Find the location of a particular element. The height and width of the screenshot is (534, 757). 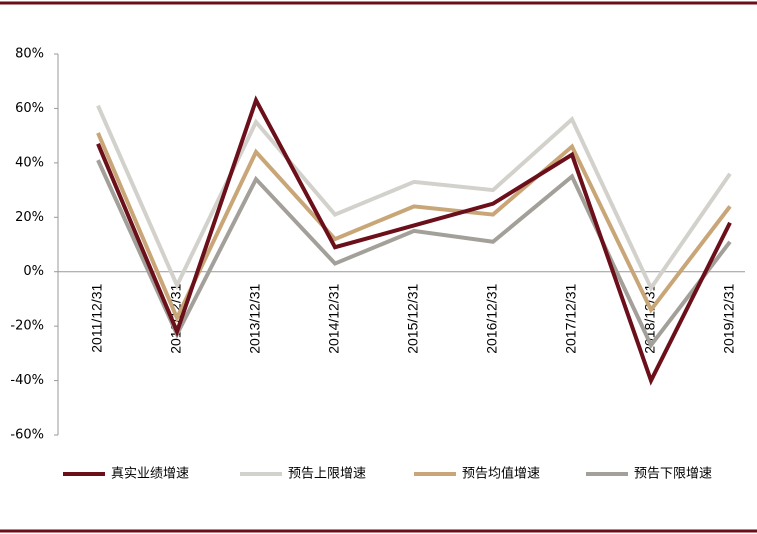

x-tick-label: 2011/12/31 is located at coordinates (97, 318).